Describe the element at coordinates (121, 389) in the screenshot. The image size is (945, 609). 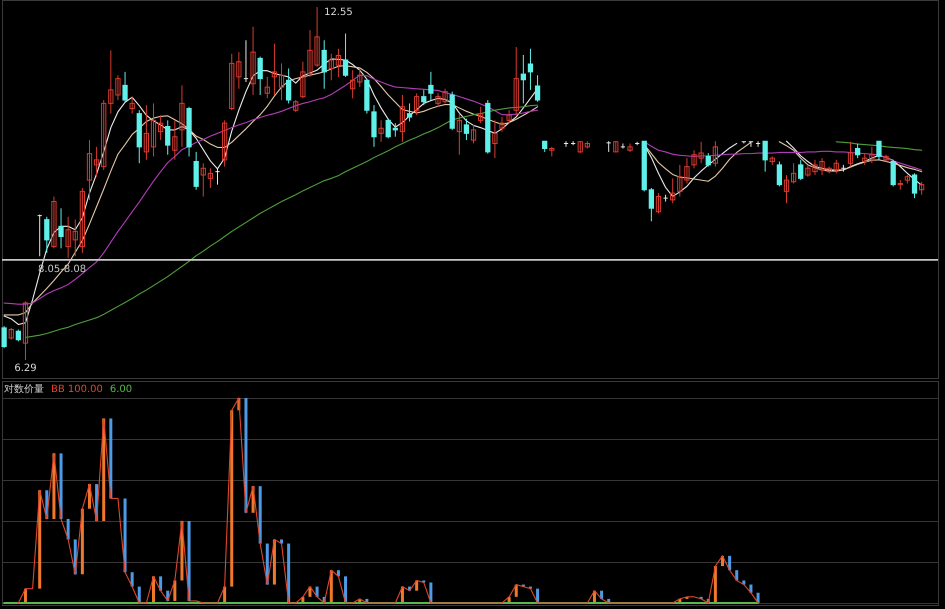
I see `text: 6.00` at that location.